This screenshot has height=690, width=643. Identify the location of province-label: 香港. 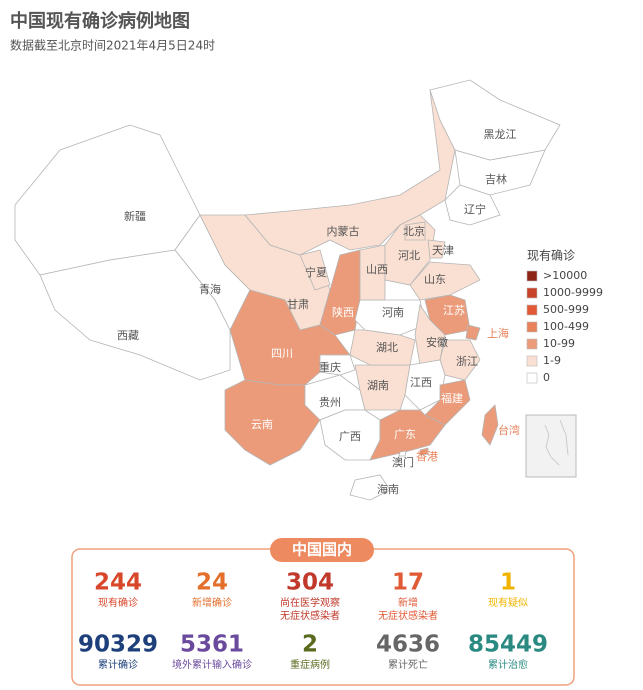
(427, 456).